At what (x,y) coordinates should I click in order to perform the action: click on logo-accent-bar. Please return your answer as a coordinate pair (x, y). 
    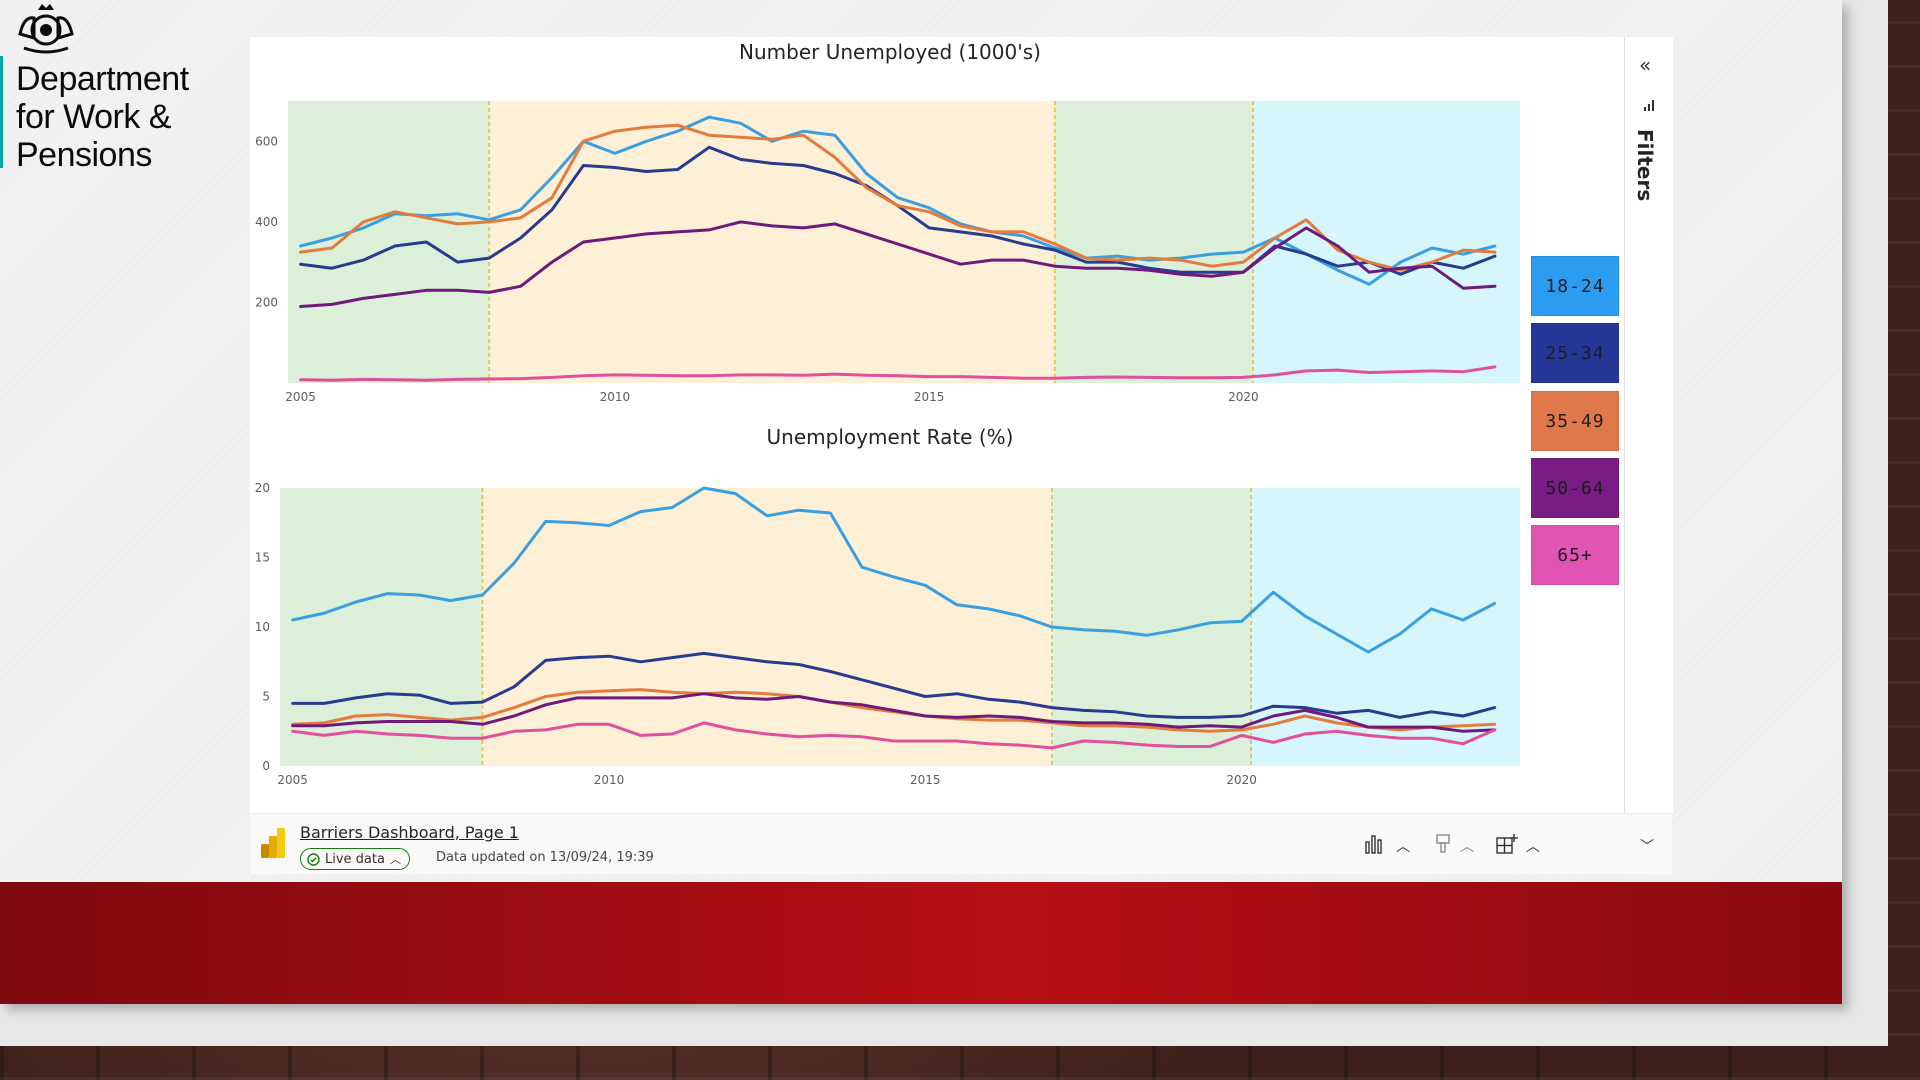
    Looking at the image, I should click on (1, 112).